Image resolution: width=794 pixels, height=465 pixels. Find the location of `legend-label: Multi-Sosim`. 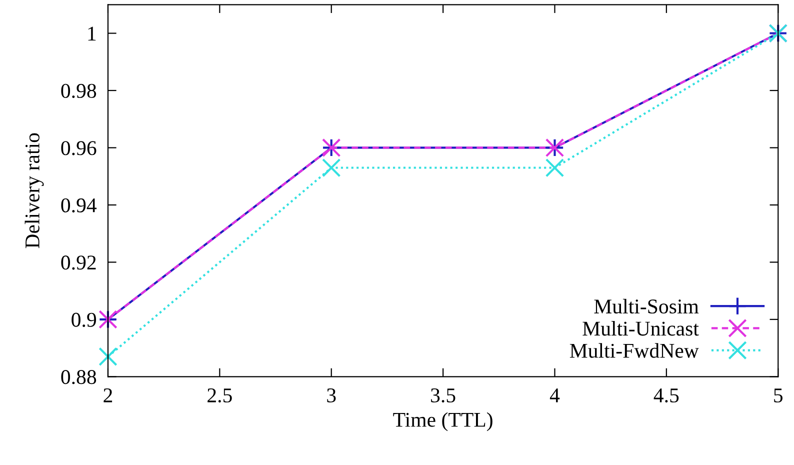

legend-label: Multi-Sosim is located at coordinates (646, 306).